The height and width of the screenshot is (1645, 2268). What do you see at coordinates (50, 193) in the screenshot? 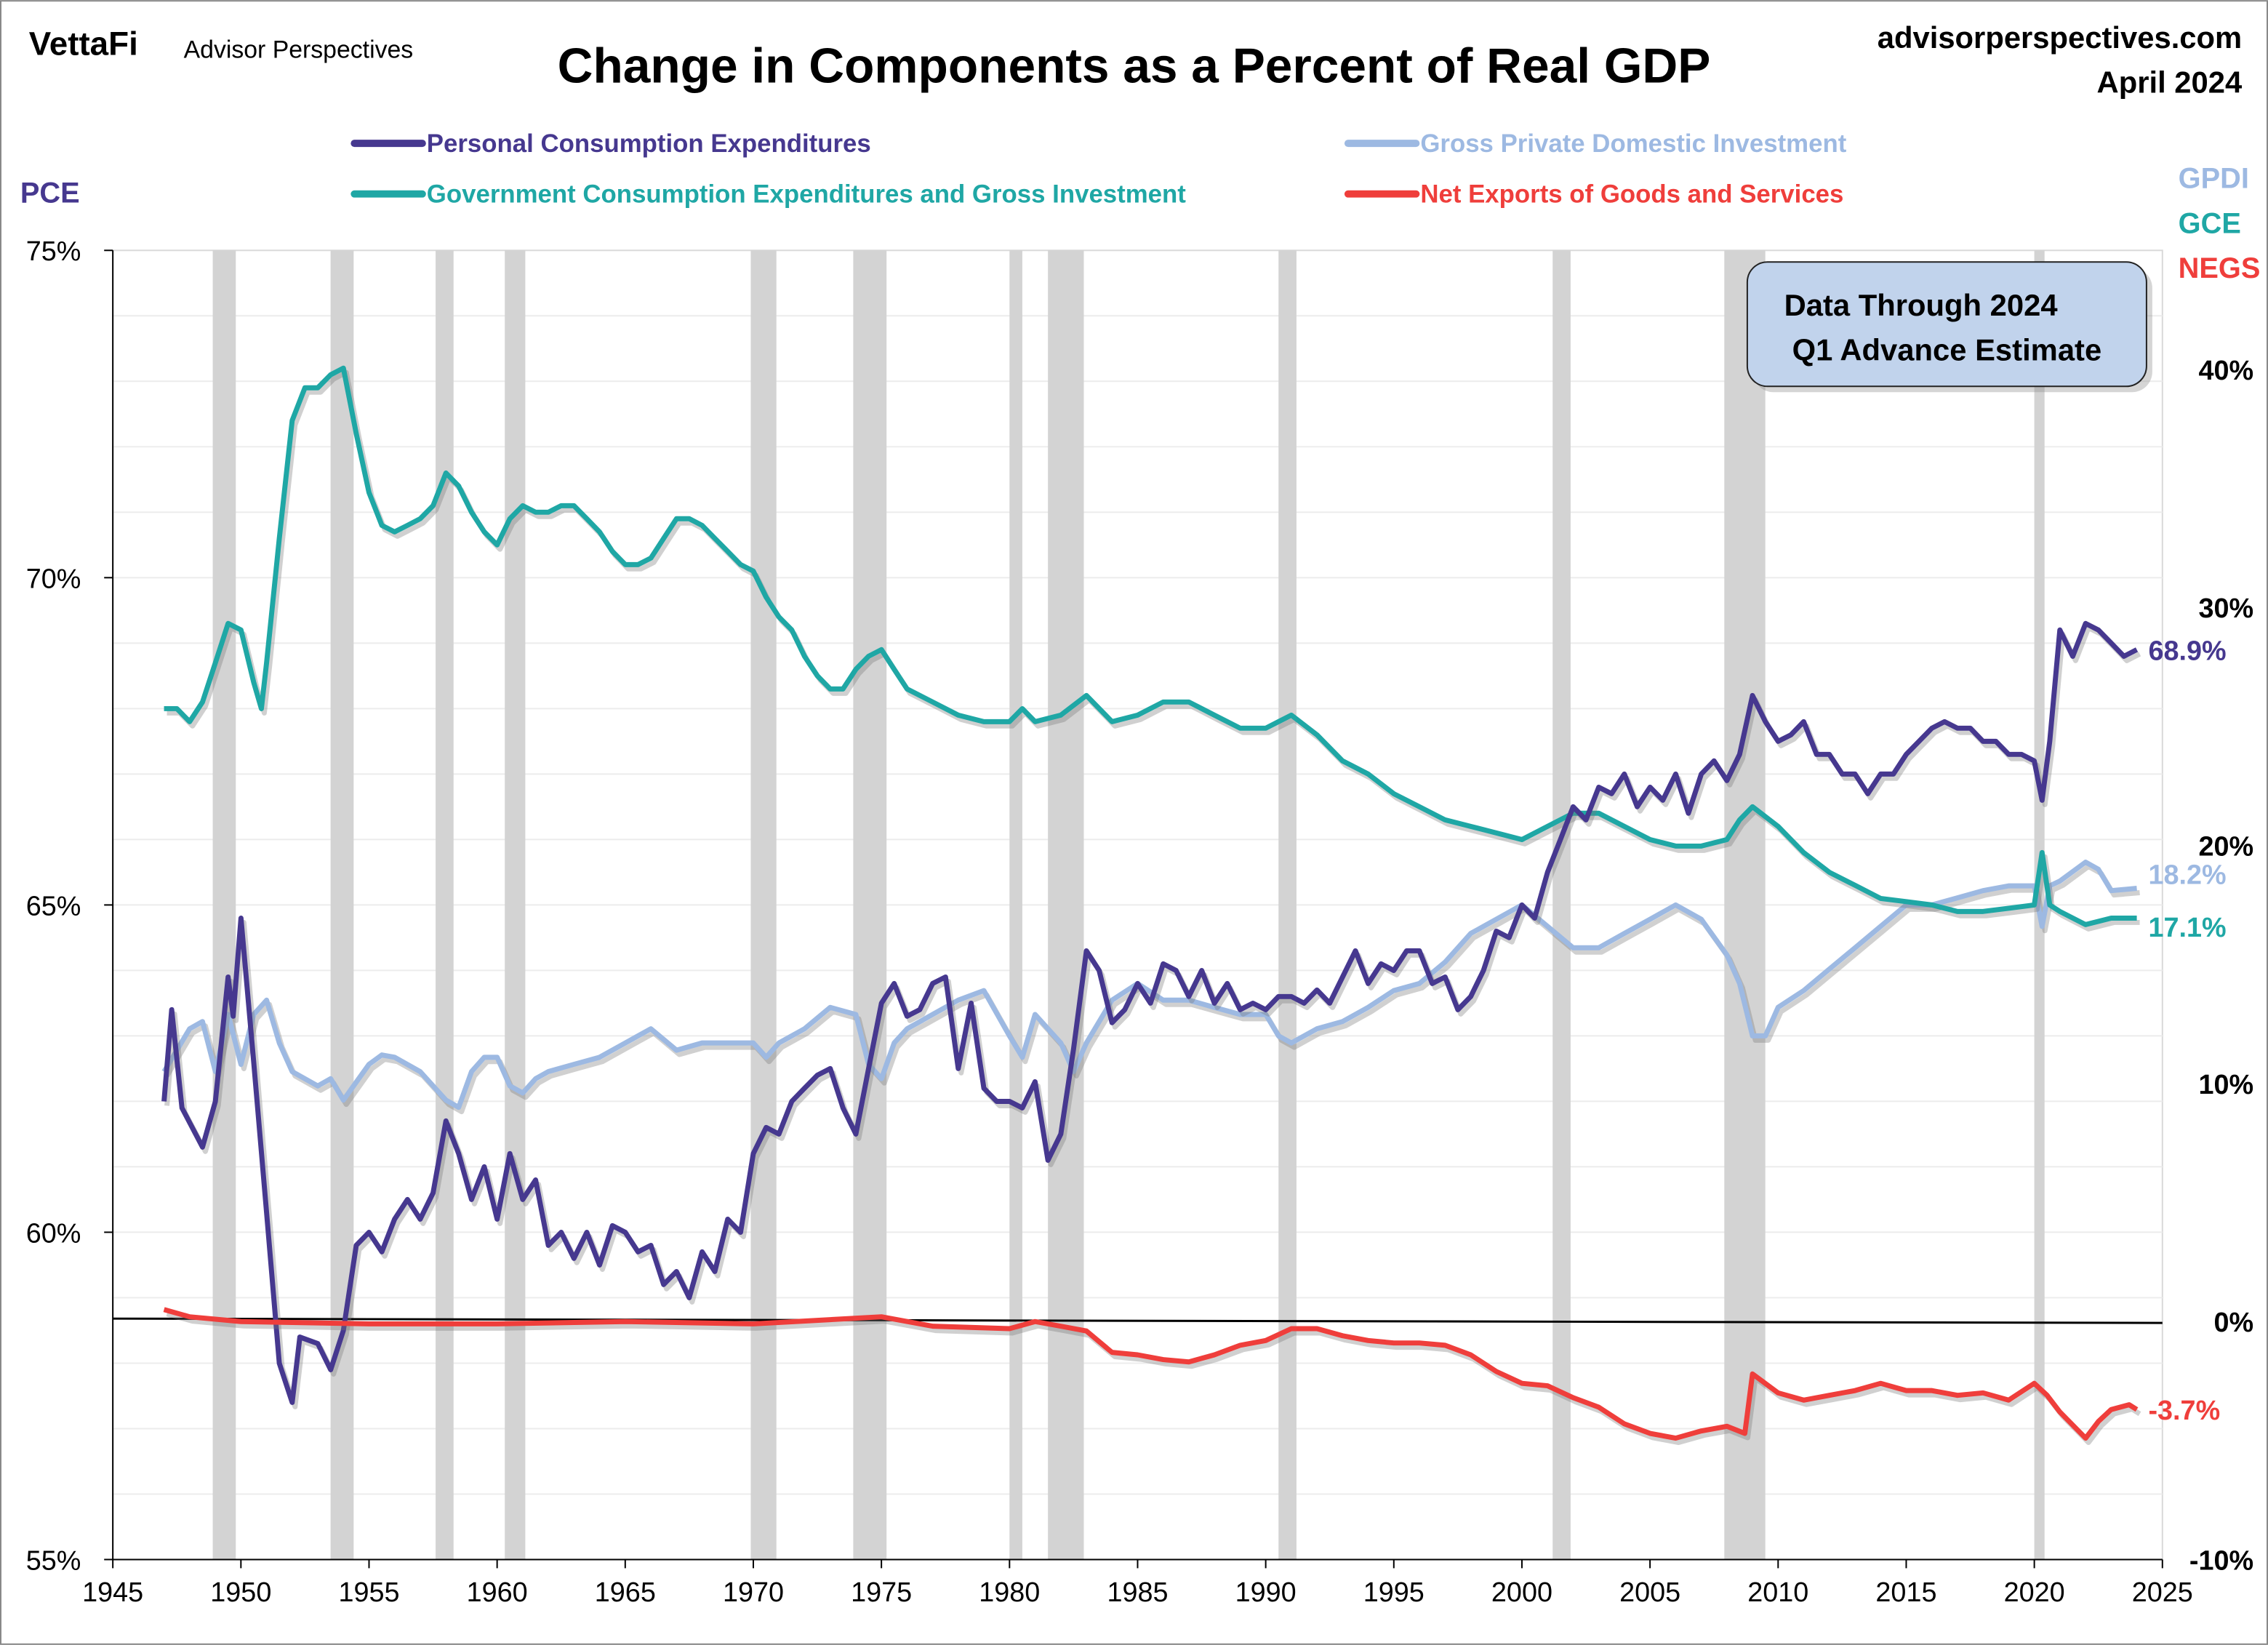
I see `left-axis-label: PCE` at bounding box center [50, 193].